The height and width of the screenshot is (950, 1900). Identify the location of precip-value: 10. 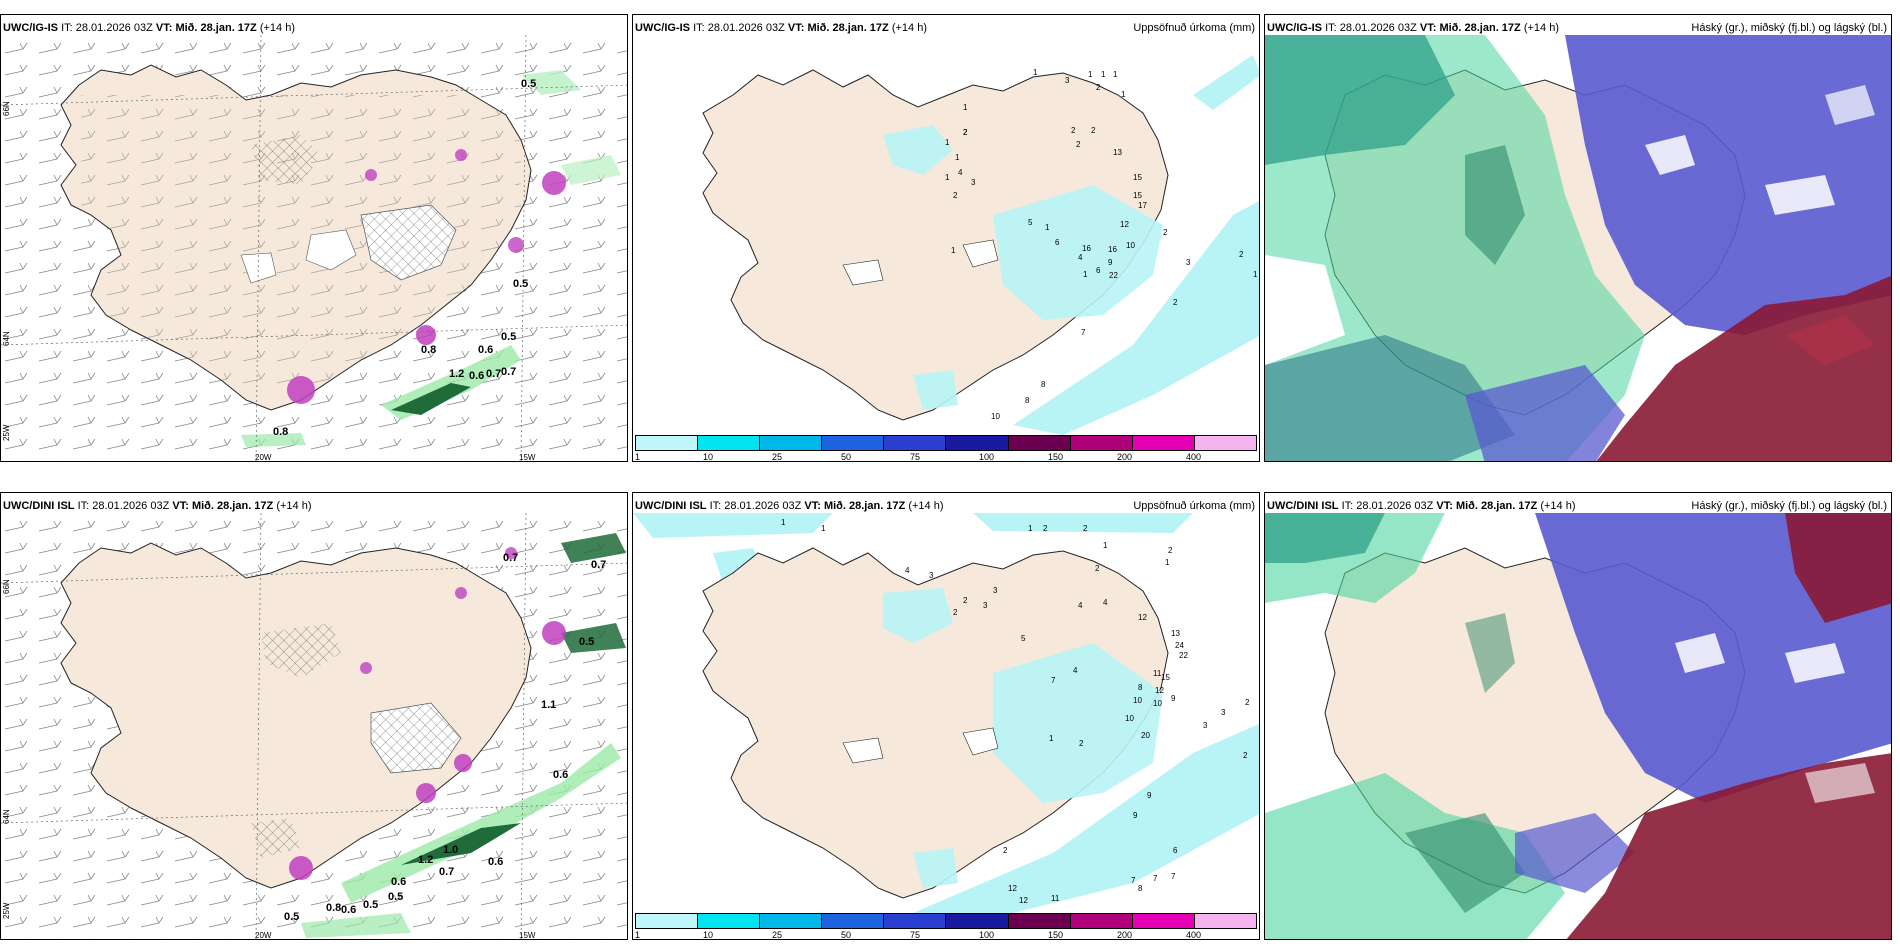
(995, 416).